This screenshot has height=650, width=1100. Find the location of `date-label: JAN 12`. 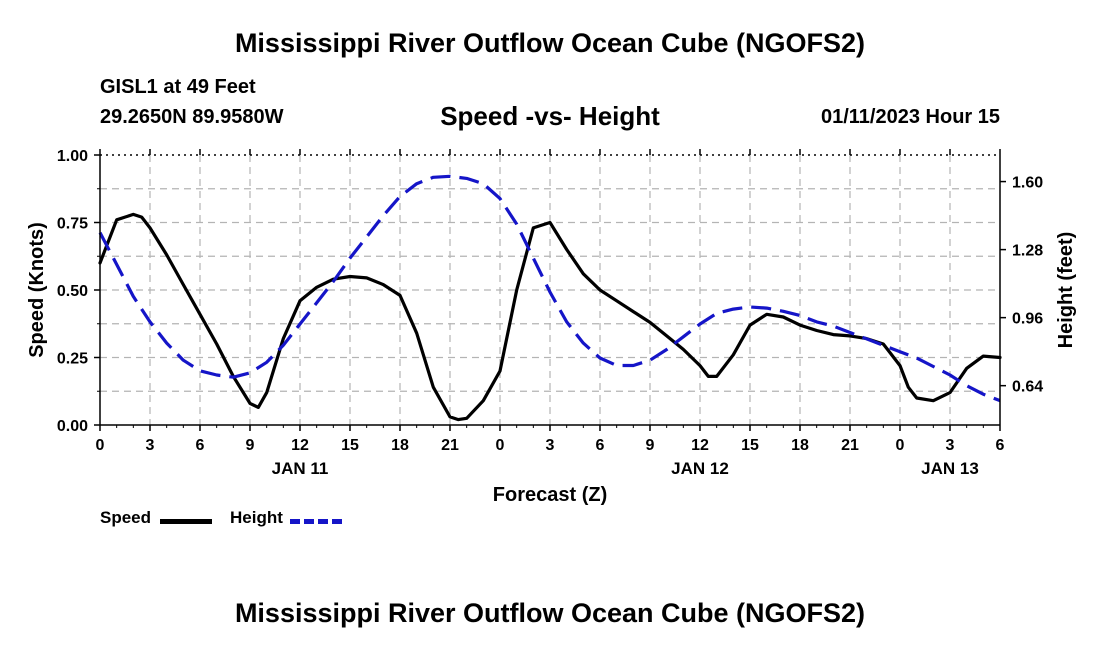

date-label: JAN 12 is located at coordinates (700, 468).